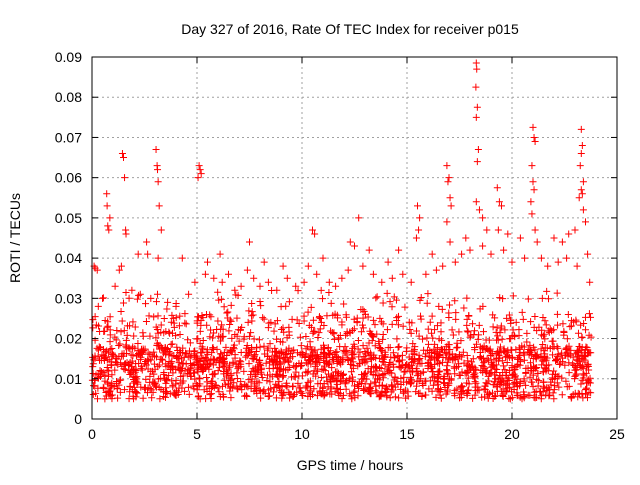 The width and height of the screenshot is (640, 485). Describe the element at coordinates (68, 298) in the screenshot. I see `y-tick-label: 0.03` at that location.